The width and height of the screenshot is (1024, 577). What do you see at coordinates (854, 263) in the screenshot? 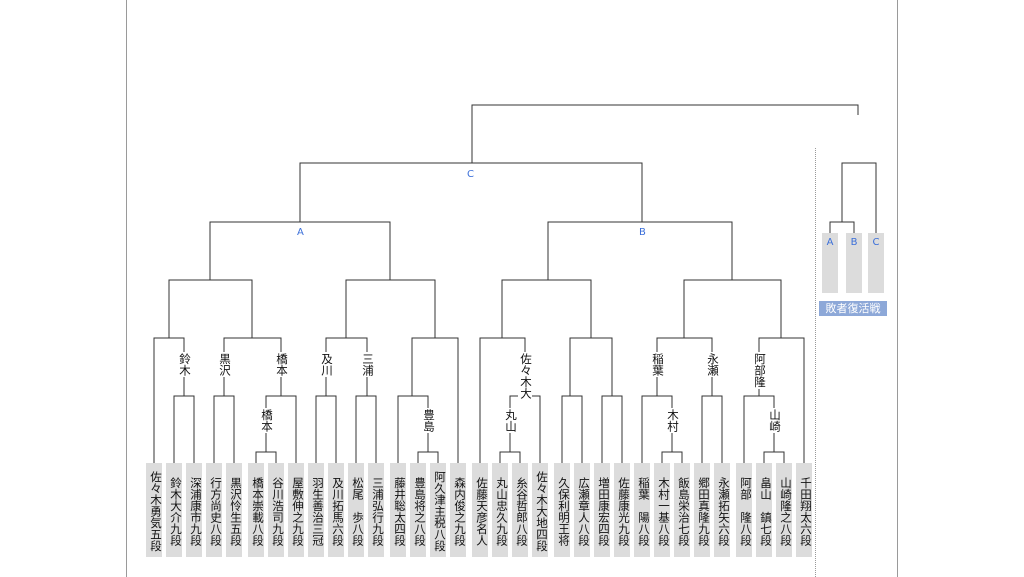
I see `loser-slot-box: B` at bounding box center [854, 263].